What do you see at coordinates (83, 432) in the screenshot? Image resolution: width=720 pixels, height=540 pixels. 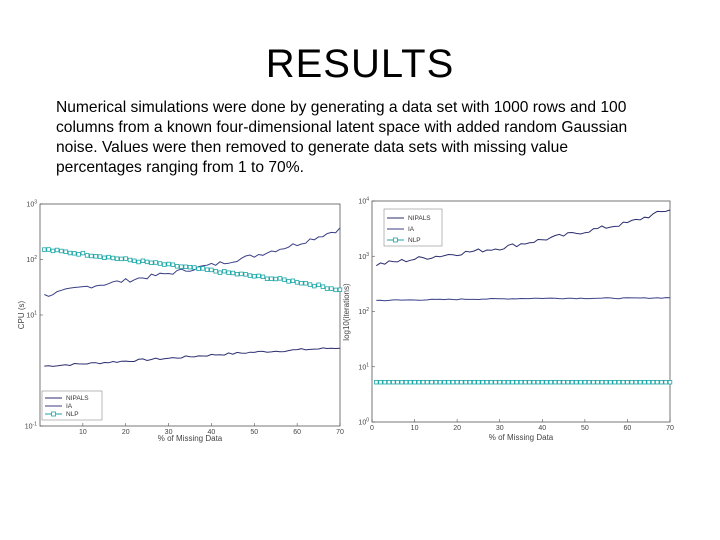 I see `cpu-xtick-label: 10` at bounding box center [83, 432].